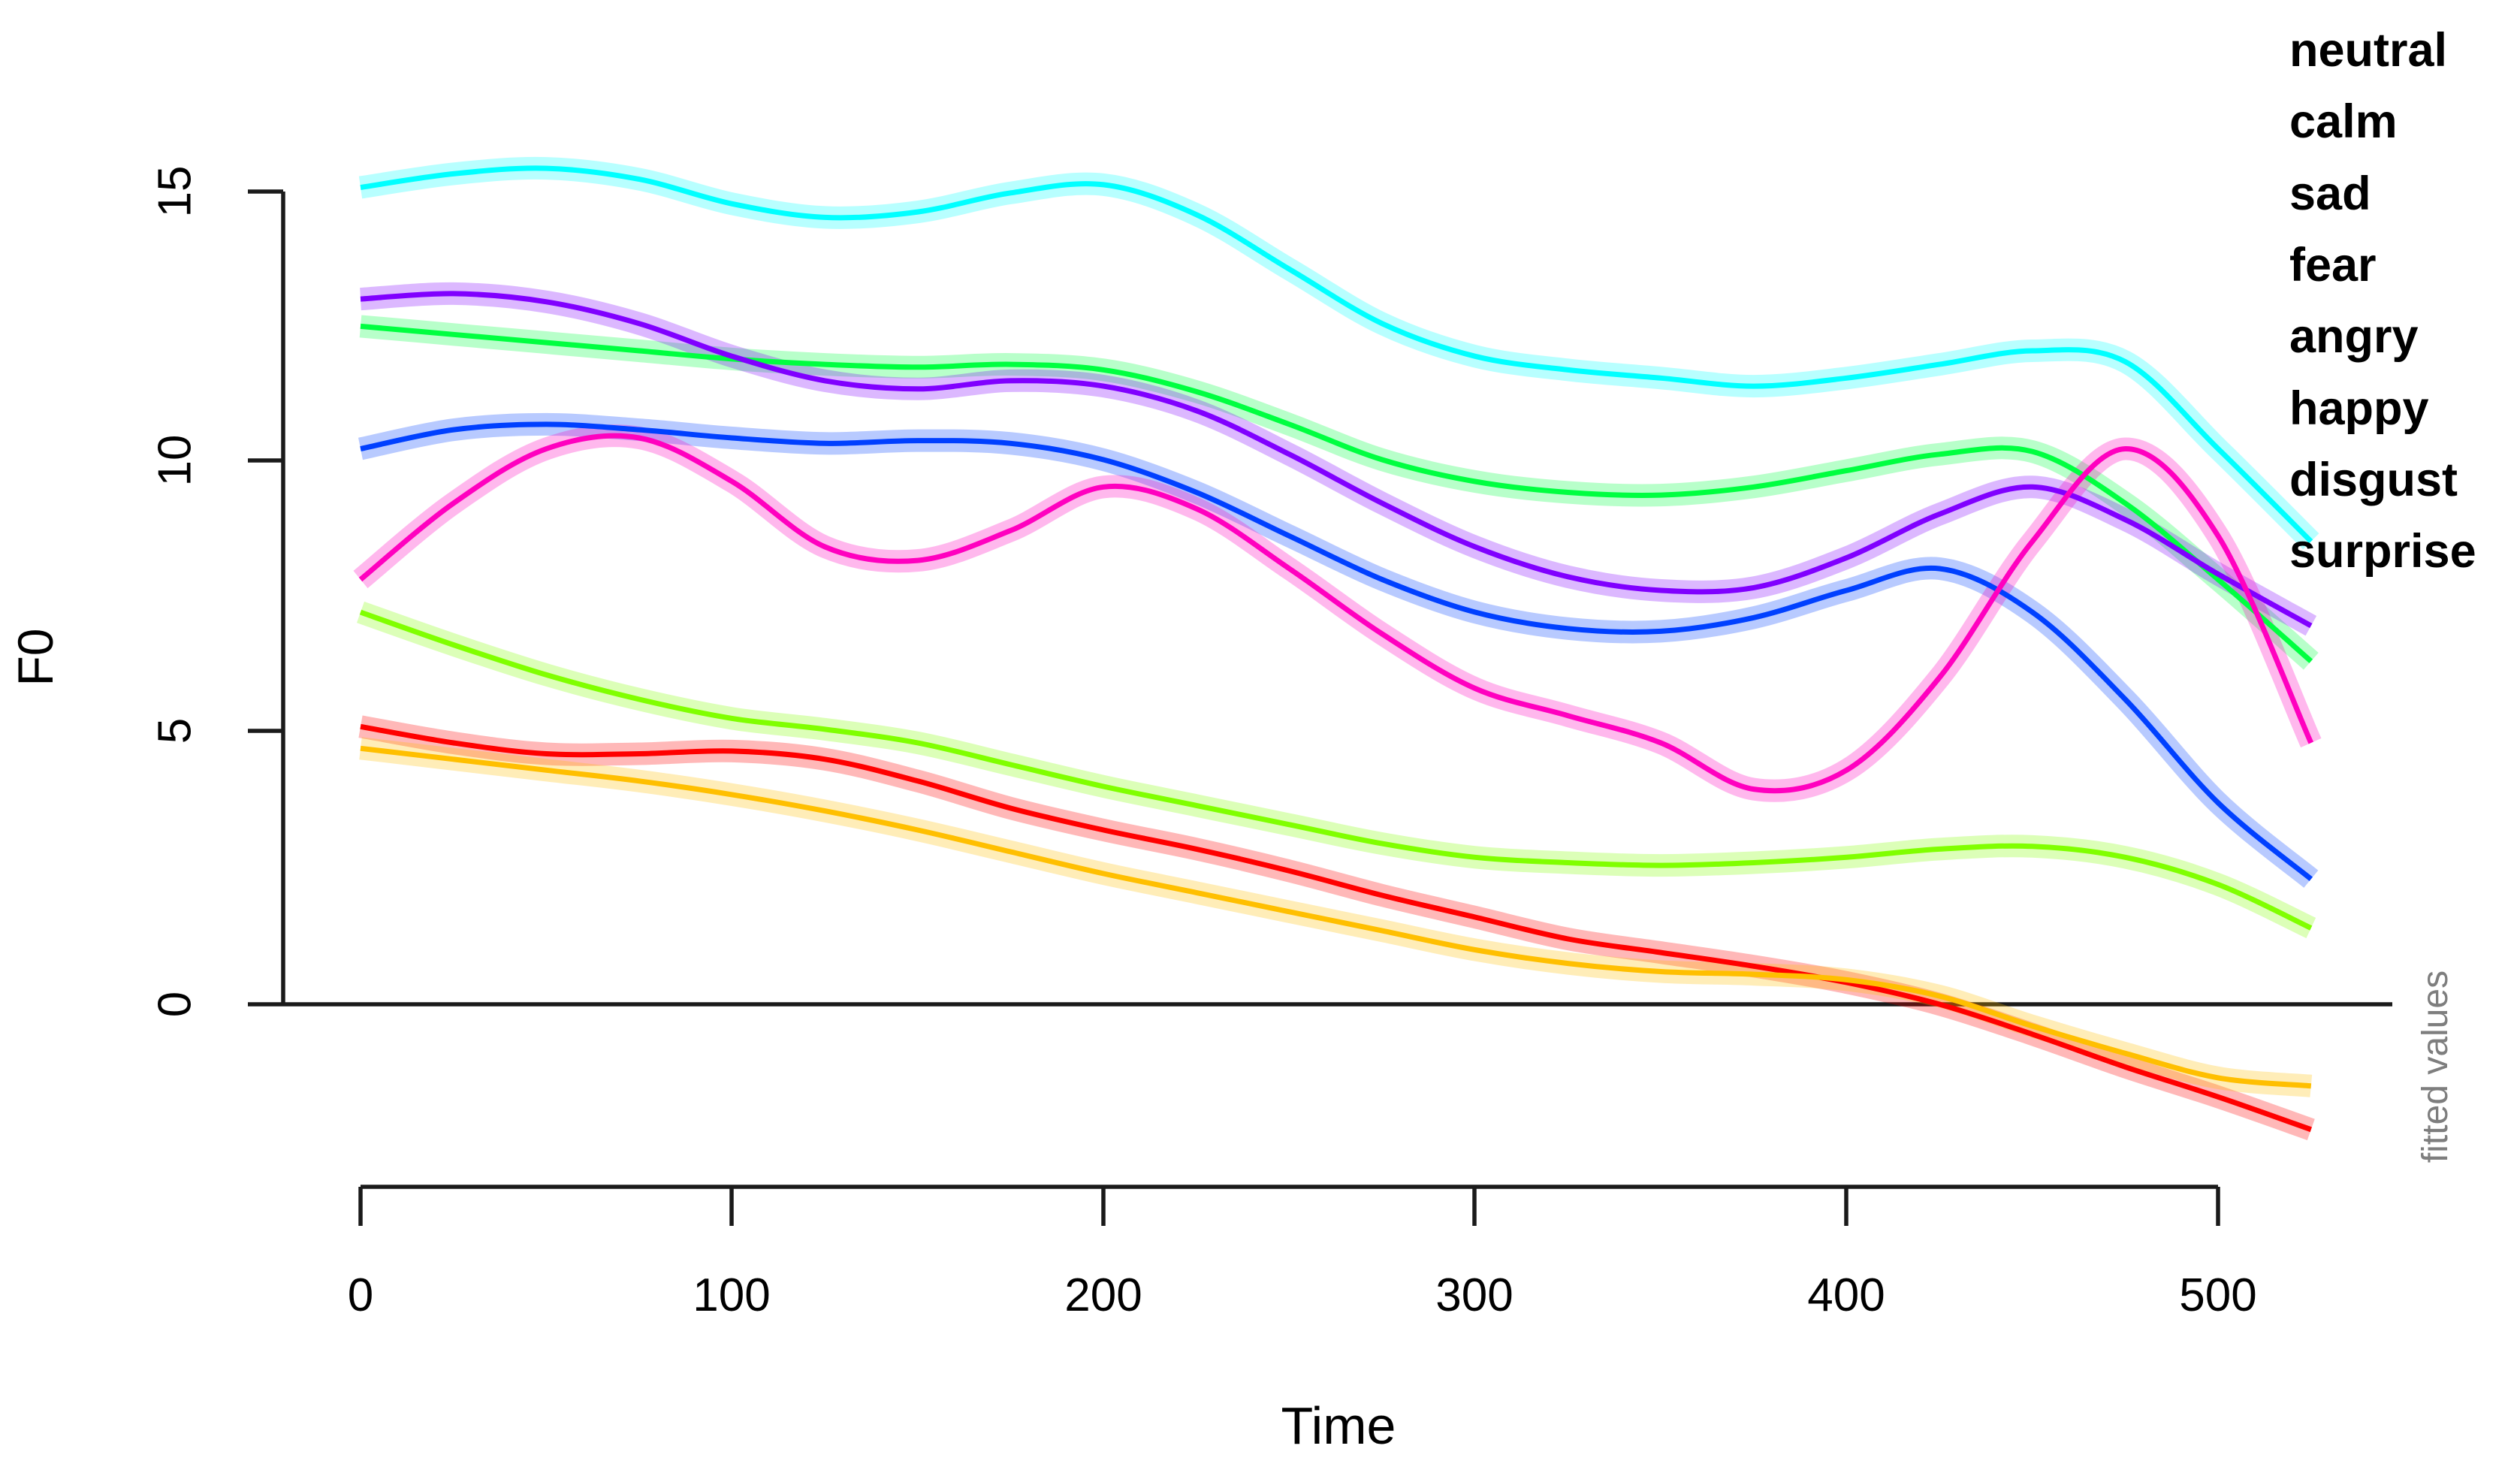  What do you see at coordinates (1474, 1295) in the screenshot?
I see `x-tick-label-300: 300` at bounding box center [1474, 1295].